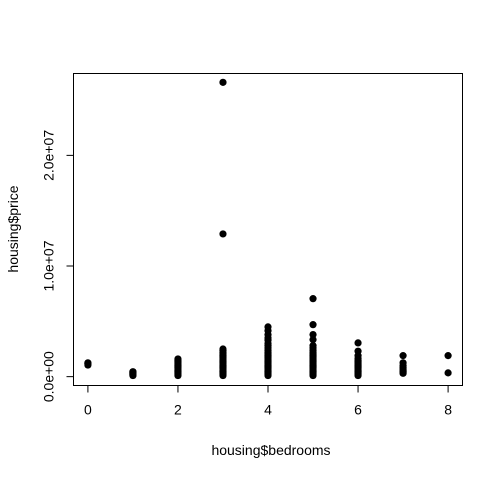 The height and width of the screenshot is (484, 504). Describe the element at coordinates (358, 410) in the screenshot. I see `x-tick-label: 6` at that location.